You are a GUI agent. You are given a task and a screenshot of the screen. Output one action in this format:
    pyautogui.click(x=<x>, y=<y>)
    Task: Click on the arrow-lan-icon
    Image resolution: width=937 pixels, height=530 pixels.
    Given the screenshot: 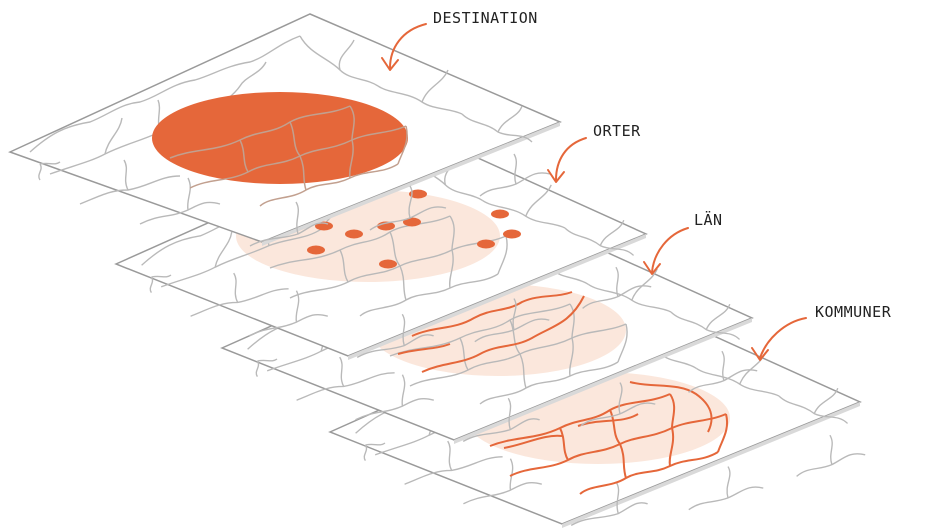 What is the action you would take?
    pyautogui.click(x=666, y=251)
    